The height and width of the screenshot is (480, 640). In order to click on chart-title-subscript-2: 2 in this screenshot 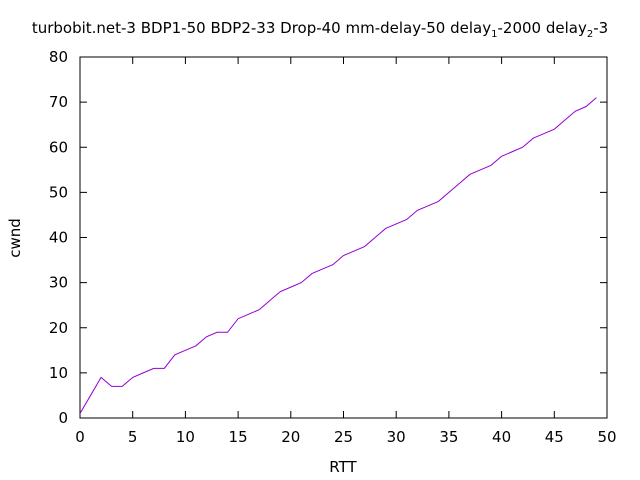, I will do `click(590, 34)`.